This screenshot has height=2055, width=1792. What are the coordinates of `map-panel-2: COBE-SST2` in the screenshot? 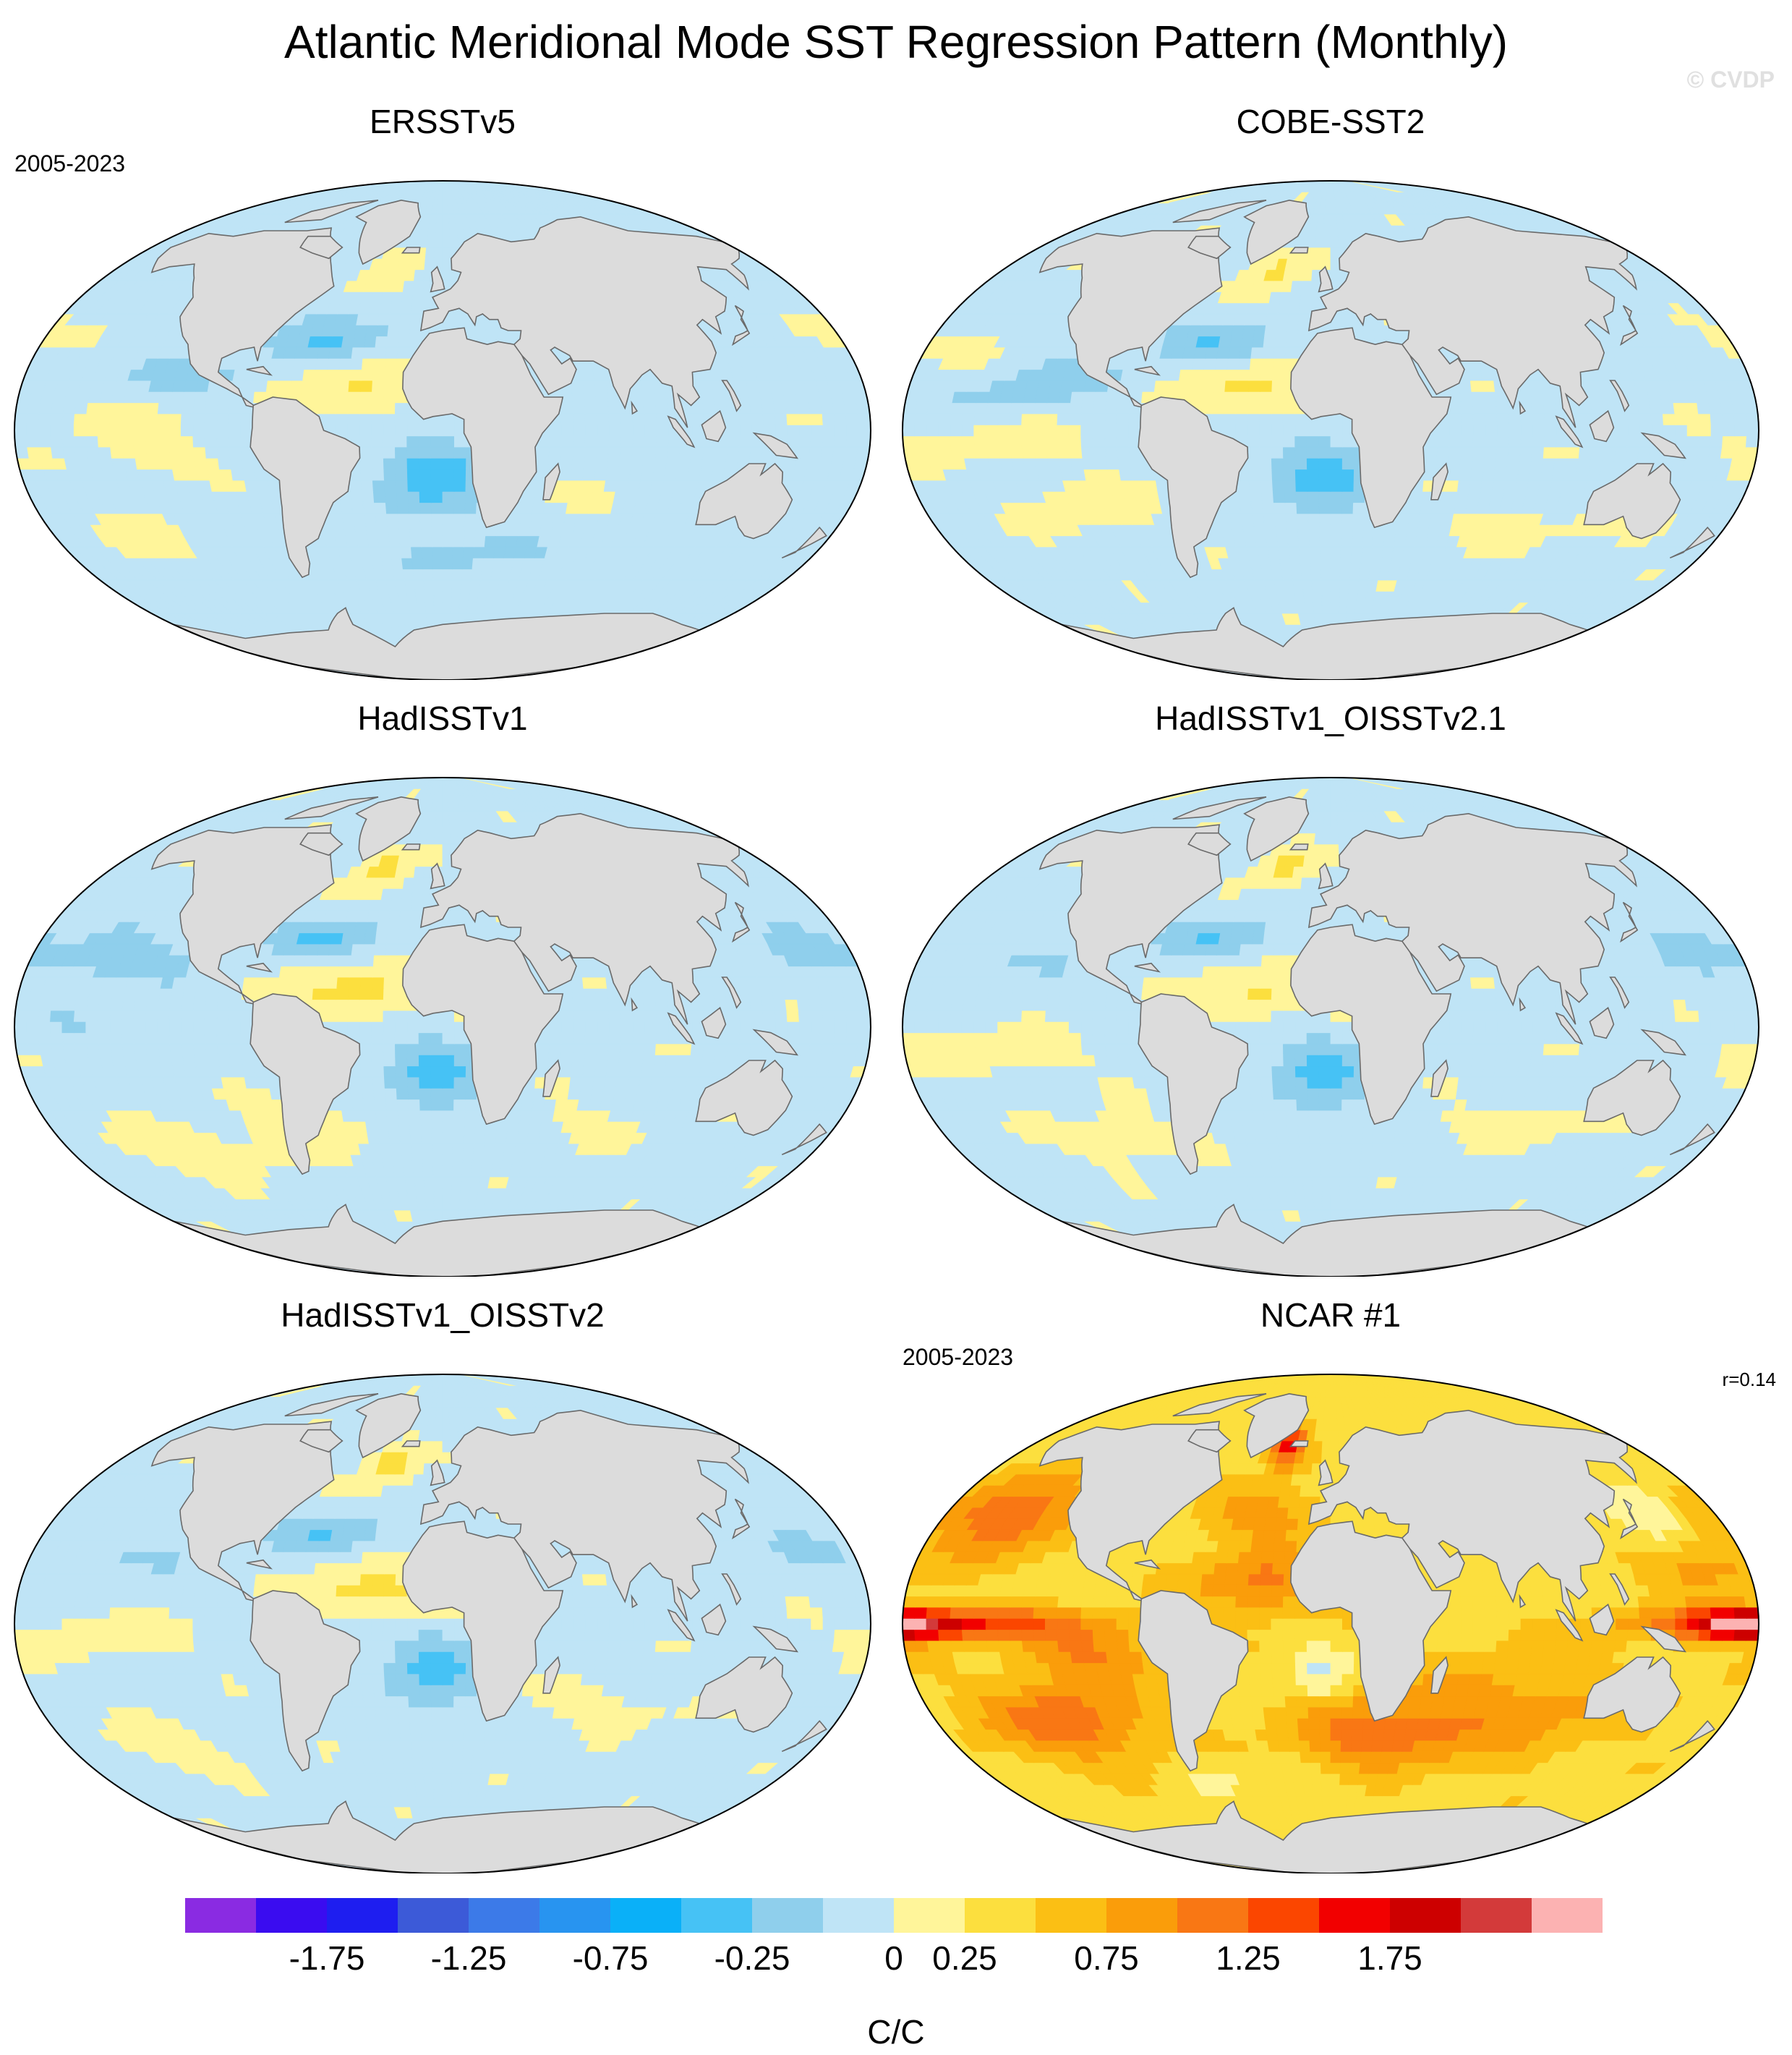 It's located at (1331, 390).